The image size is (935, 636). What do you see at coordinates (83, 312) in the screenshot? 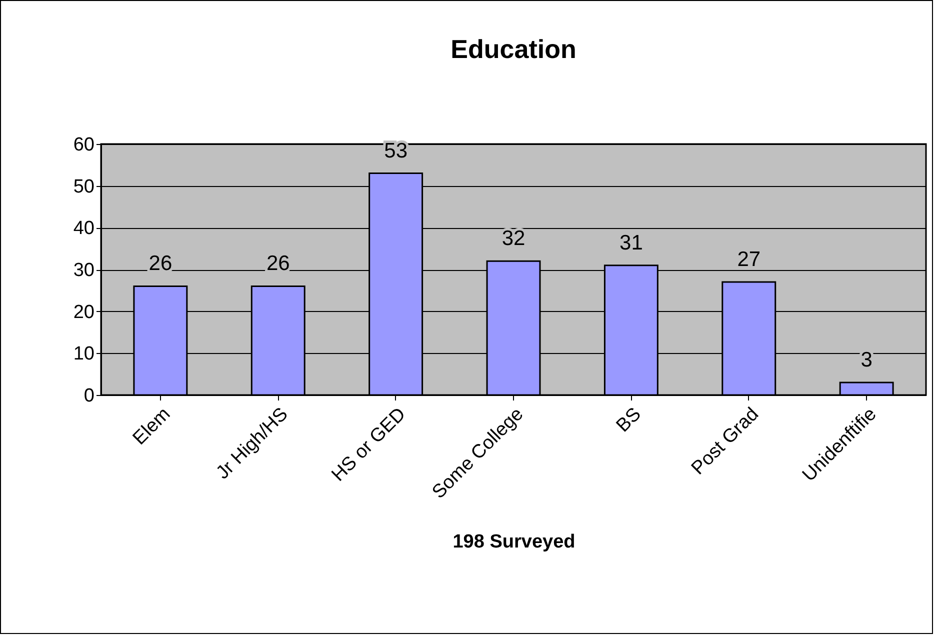
I see `y-tick-label: 20` at bounding box center [83, 312].